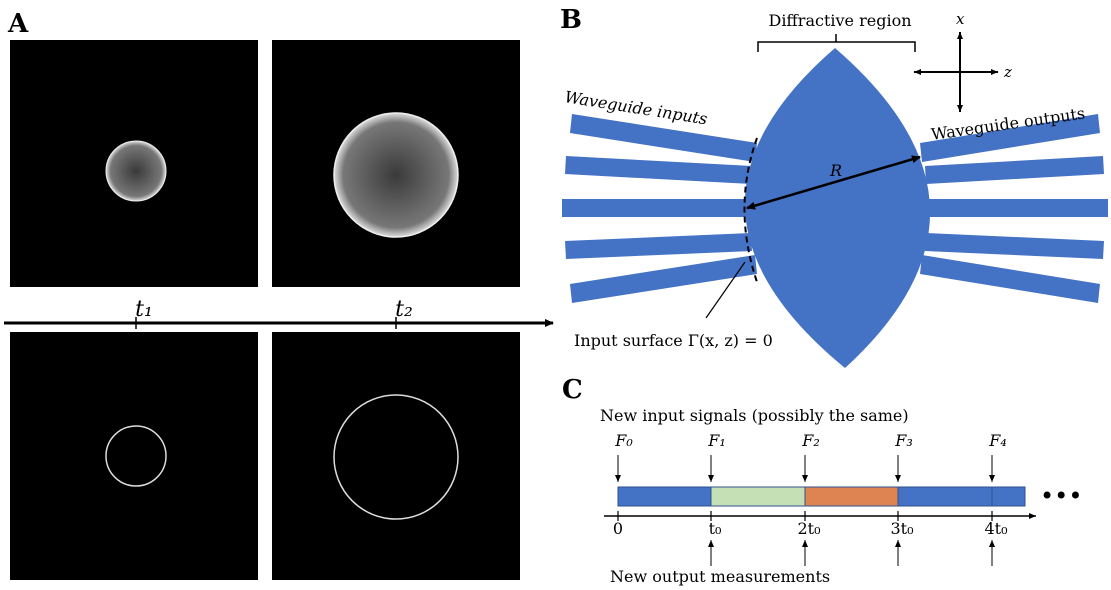 Image resolution: width=1111 pixels, height=590 pixels. What do you see at coordinates (754, 415) in the screenshot?
I see `input-note: New input signals (possibly the same)` at bounding box center [754, 415].